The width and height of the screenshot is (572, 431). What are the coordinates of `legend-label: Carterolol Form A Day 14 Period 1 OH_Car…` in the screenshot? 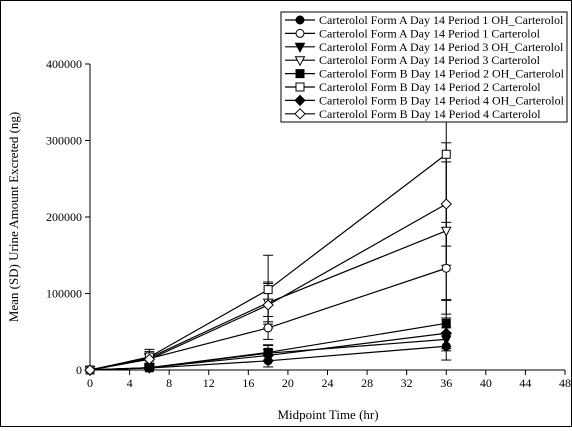 It's located at (441, 20).